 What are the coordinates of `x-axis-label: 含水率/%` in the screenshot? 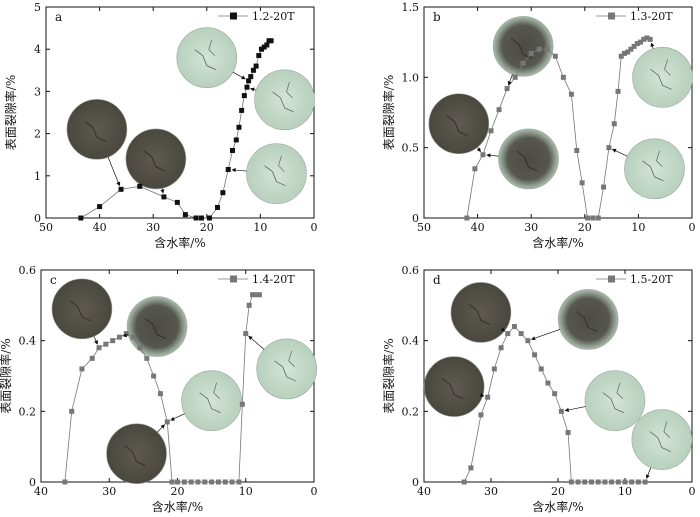 It's located at (179, 242).